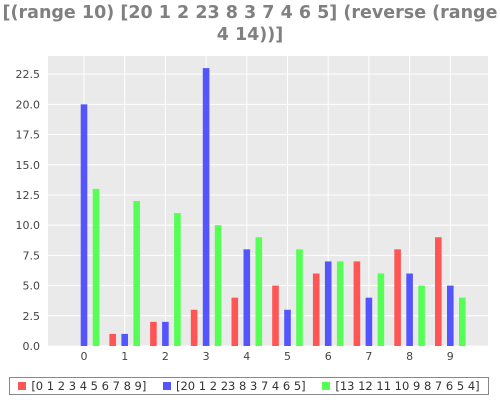  Describe the element at coordinates (28, 165) in the screenshot. I see `y-tick-label: 15.0` at that location.